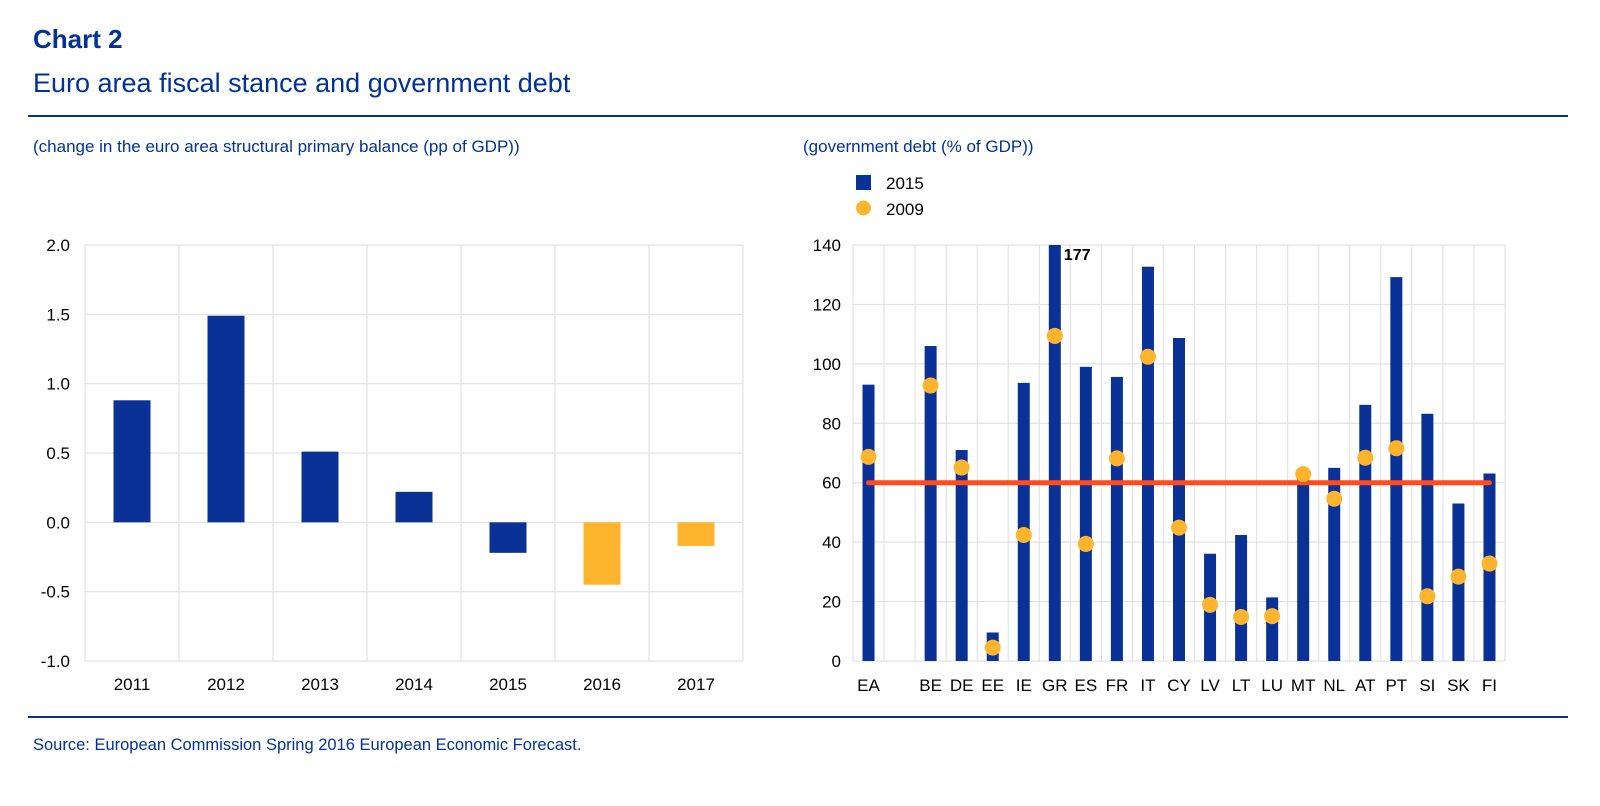 This screenshot has height=806, width=1600. I want to click on bar-2015-EA, so click(868, 522).